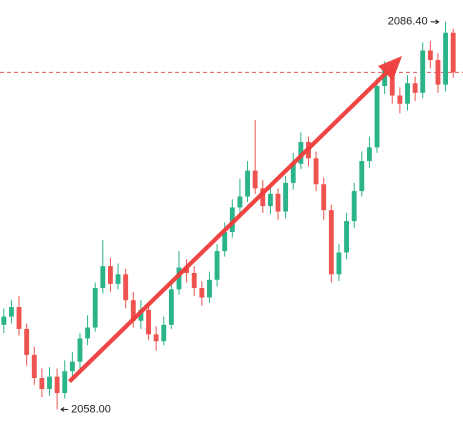  Describe the element at coordinates (91, 409) in the screenshot. I see `low-label: 2058.00` at that location.